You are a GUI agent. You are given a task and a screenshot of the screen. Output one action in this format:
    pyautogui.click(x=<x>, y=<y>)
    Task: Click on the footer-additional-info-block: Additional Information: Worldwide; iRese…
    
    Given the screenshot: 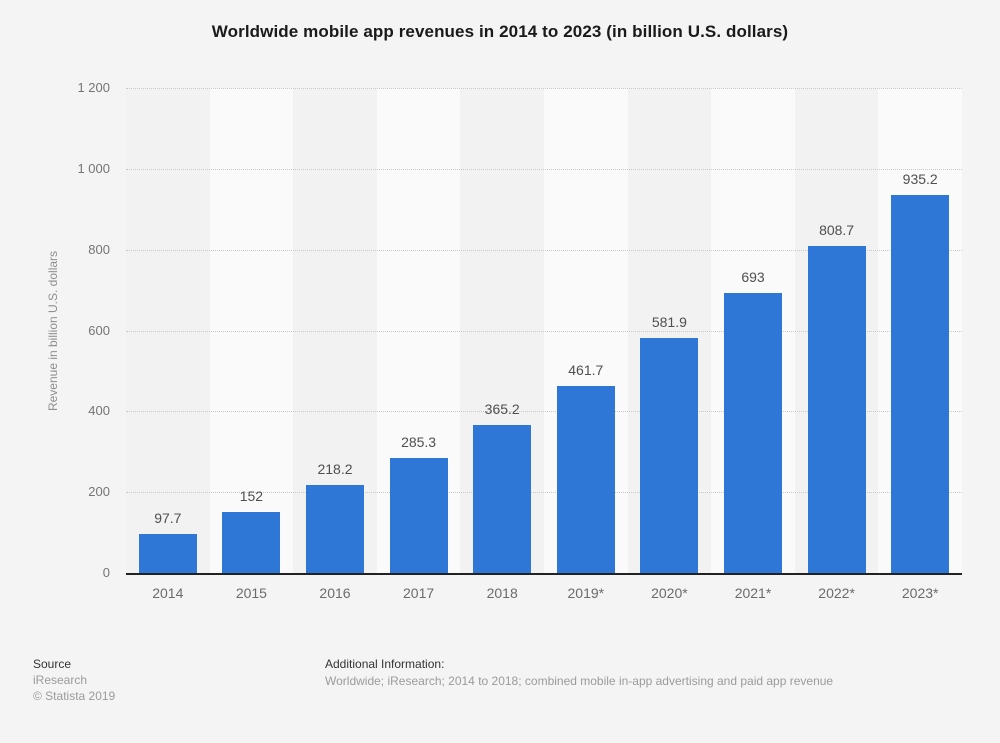 What is the action you would take?
    pyautogui.click(x=579, y=673)
    